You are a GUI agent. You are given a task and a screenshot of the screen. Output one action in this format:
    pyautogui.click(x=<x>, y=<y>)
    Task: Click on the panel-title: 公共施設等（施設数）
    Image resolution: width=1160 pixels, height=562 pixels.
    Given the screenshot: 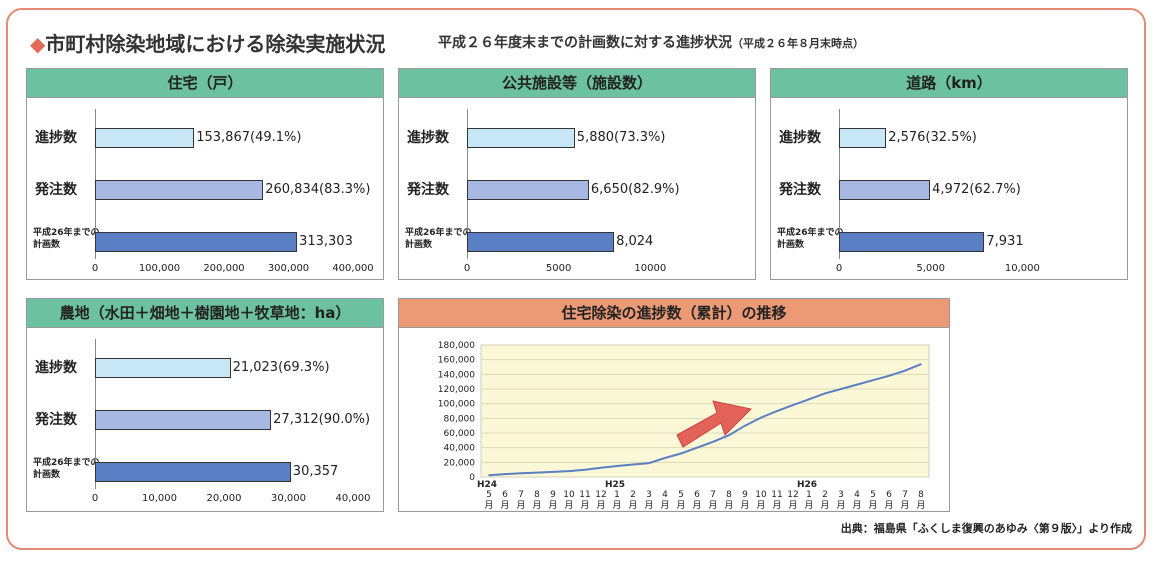 What is the action you would take?
    pyautogui.click(x=577, y=83)
    